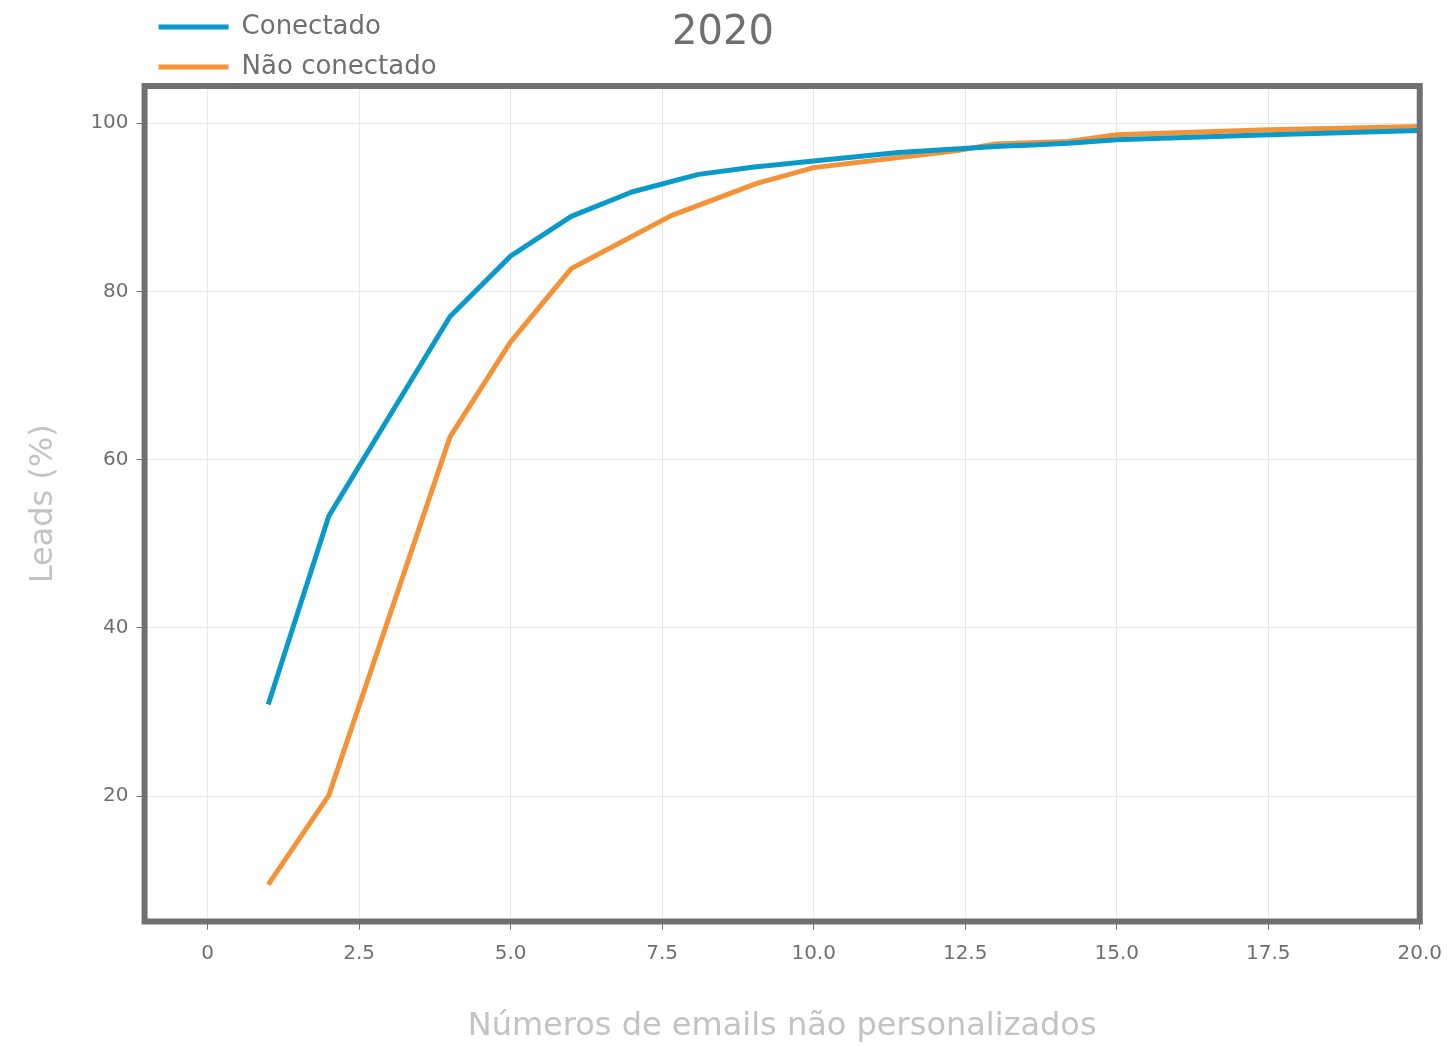  What do you see at coordinates (339, 64) in the screenshot?
I see `legend-label: Não conectado` at bounding box center [339, 64].